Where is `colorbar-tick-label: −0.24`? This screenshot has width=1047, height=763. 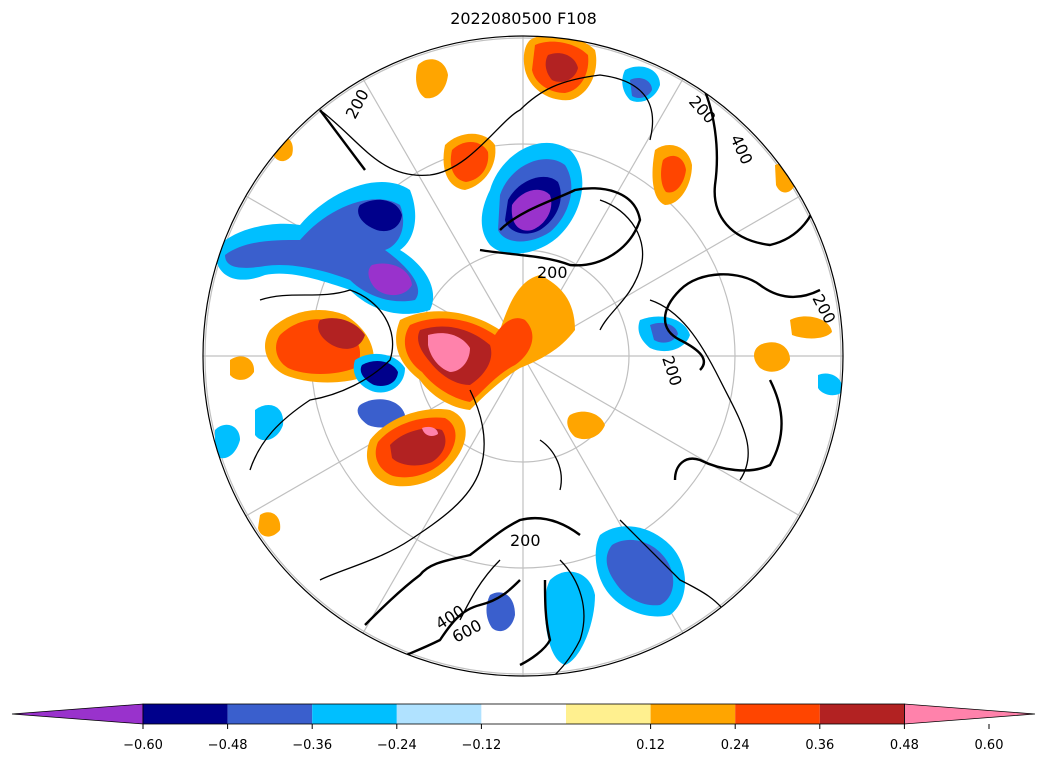
colorbar-tick-label: −0.24 is located at coordinates (397, 745).